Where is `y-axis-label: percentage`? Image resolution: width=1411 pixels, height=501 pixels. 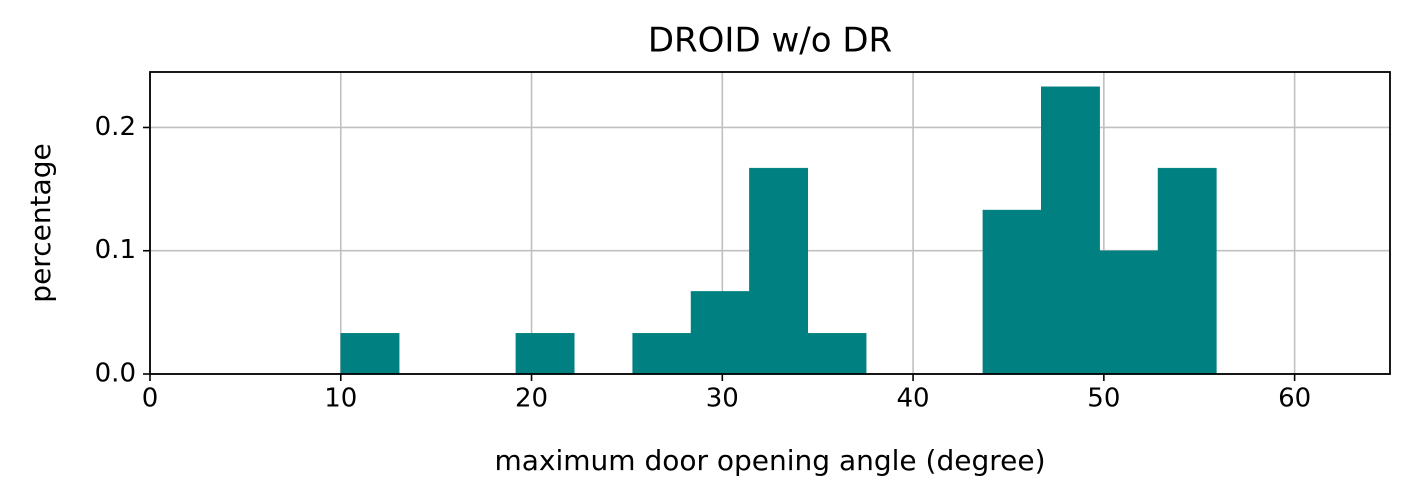 y-axis-label: percentage is located at coordinates (40, 222).